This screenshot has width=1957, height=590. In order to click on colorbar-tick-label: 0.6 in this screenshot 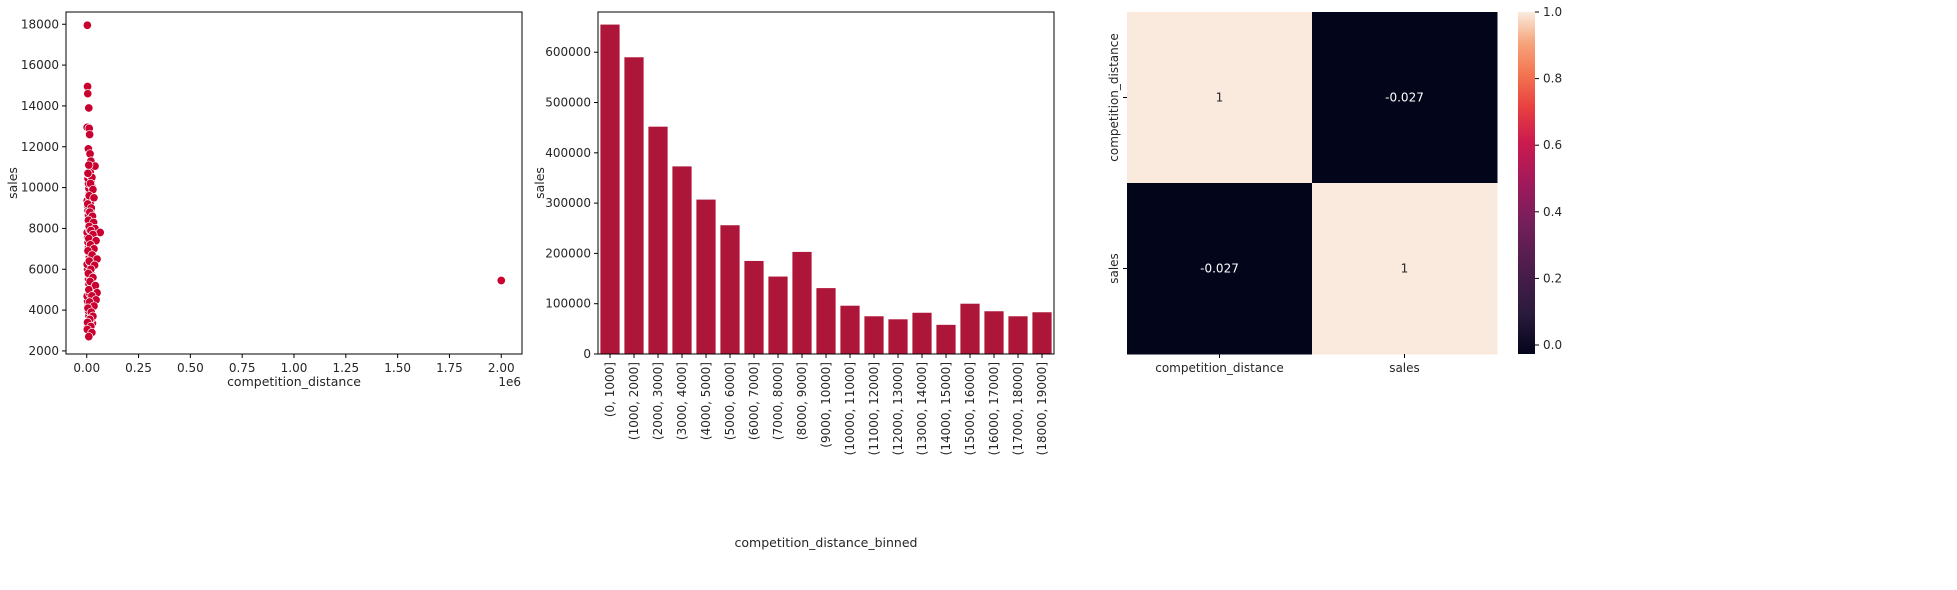, I will do `click(1552, 145)`.